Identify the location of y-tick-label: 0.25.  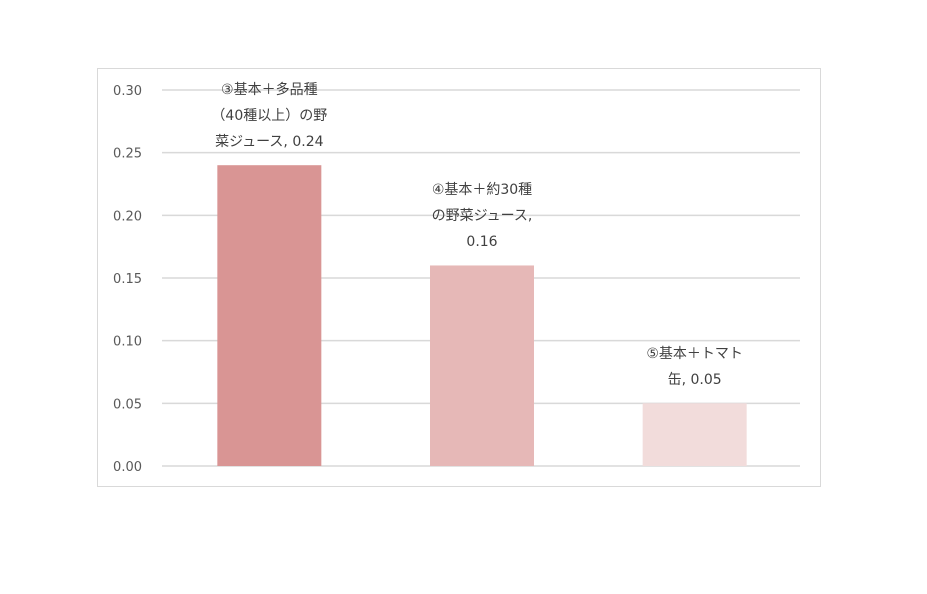
(127, 154).